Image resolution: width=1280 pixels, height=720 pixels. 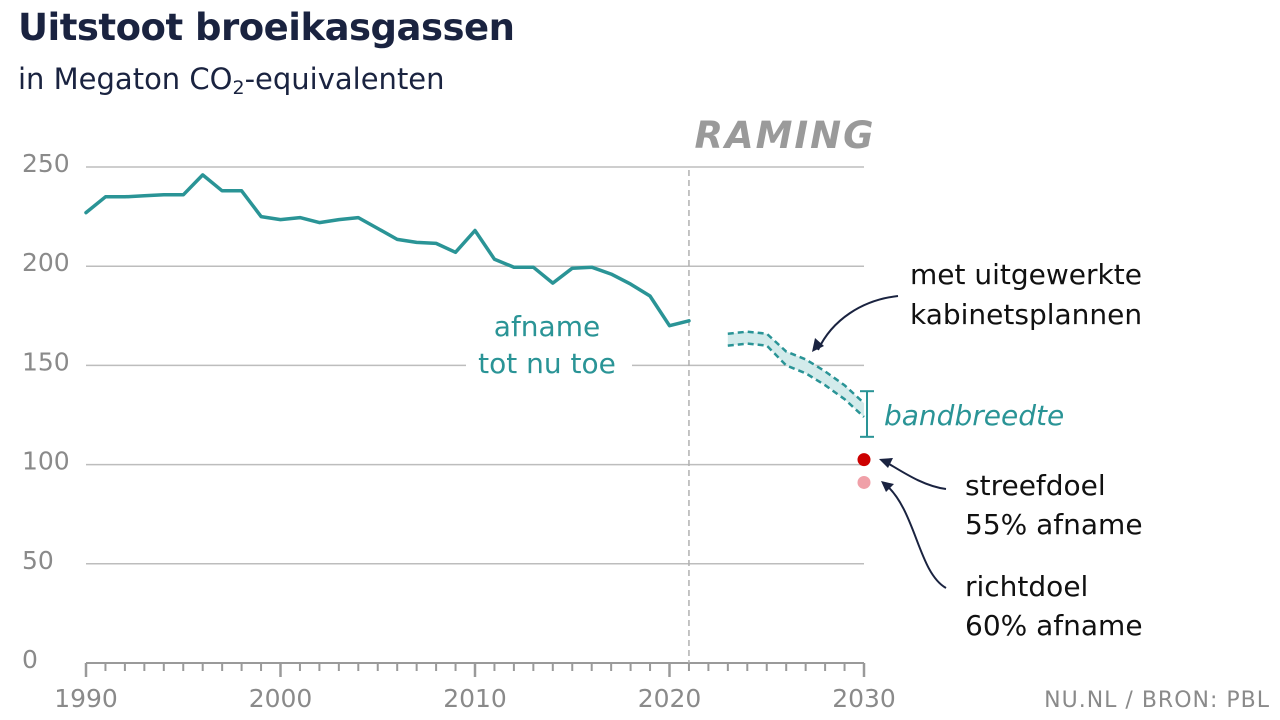 What do you see at coordinates (1026, 274) in the screenshot?
I see `plans-annotation-line1: met uitgewerkte` at bounding box center [1026, 274].